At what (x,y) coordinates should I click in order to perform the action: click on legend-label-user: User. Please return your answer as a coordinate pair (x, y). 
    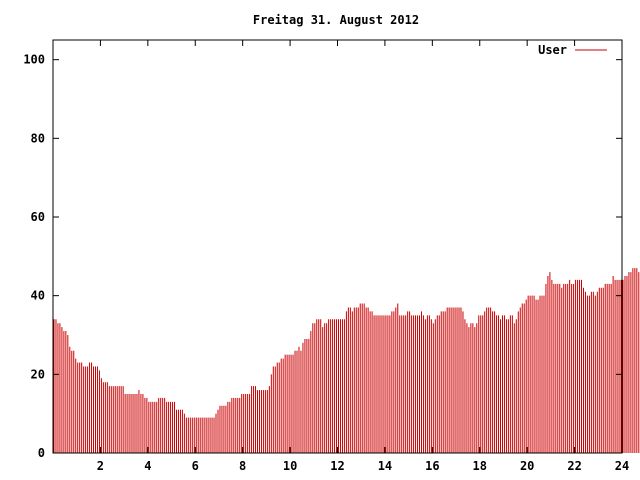
    Looking at the image, I should click on (552, 50).